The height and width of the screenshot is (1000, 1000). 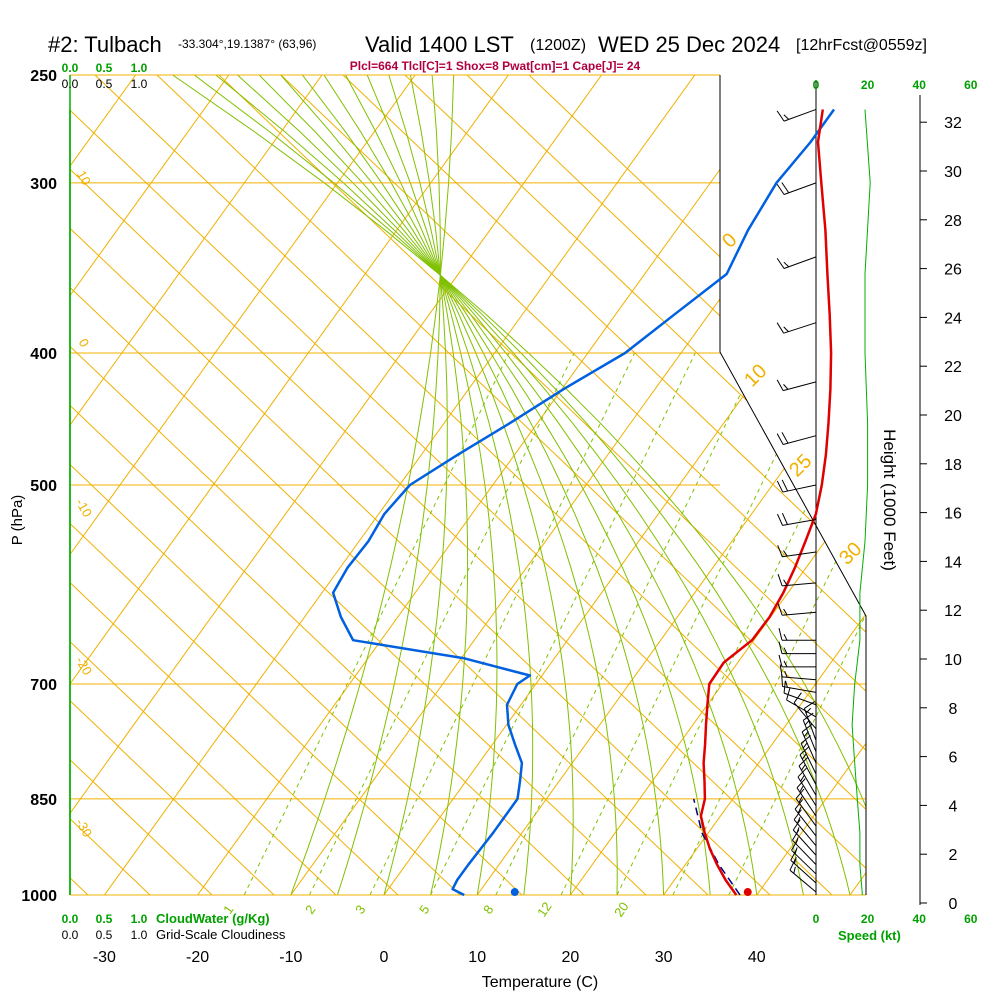 I want to click on top-cloudwater-tick: 0.0, so click(x=70, y=68).